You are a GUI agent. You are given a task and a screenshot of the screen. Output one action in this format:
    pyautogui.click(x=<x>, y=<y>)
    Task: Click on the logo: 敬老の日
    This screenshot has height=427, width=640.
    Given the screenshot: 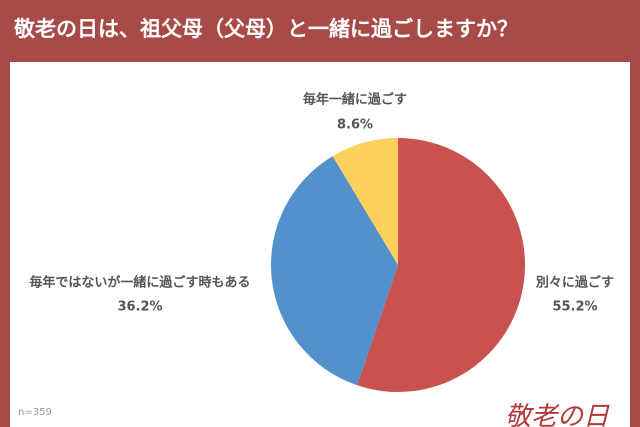 What is the action you would take?
    pyautogui.click(x=557, y=414)
    